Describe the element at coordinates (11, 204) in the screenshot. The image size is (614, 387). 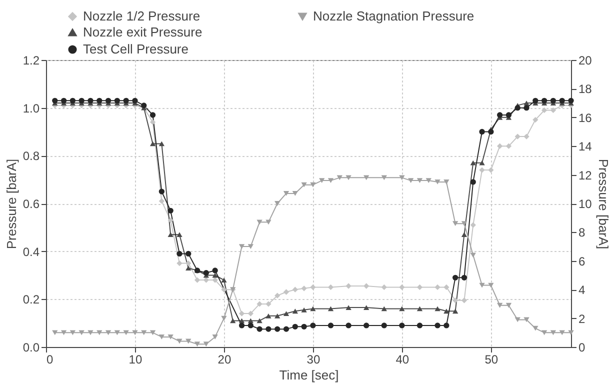
I see `y-axis-title: Pressure [barA]` at that location.